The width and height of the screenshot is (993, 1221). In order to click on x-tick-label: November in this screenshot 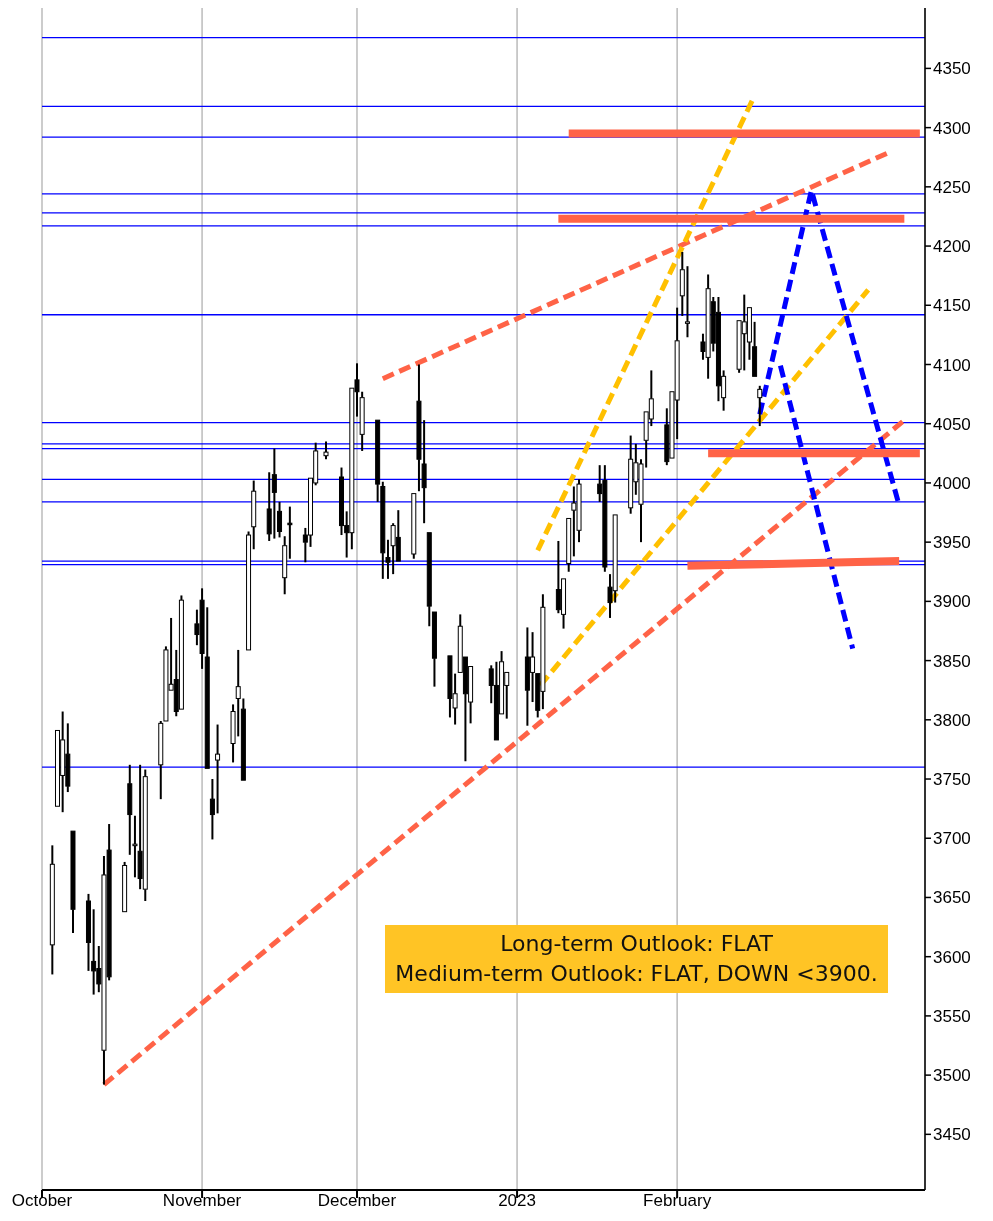, I will do `click(202, 1200)`.